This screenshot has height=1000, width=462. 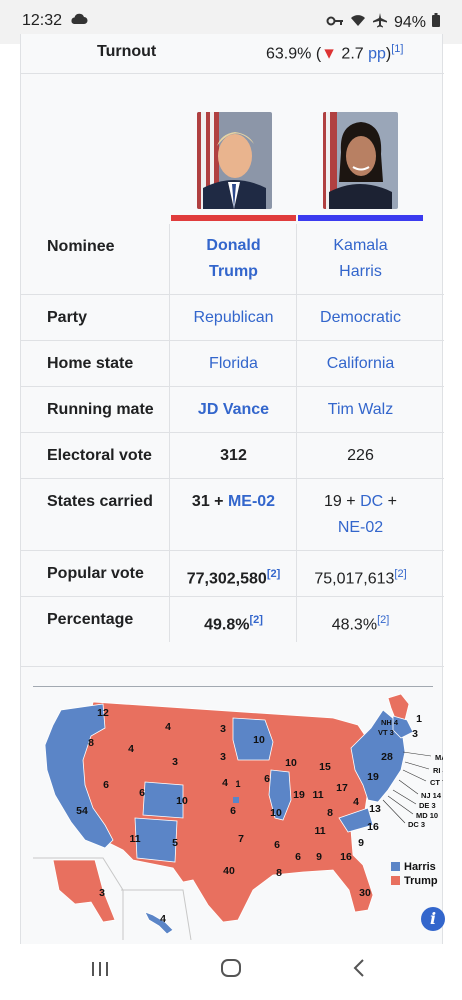 What do you see at coordinates (372, 501) in the screenshot?
I see `dc-link: DC` at bounding box center [372, 501].